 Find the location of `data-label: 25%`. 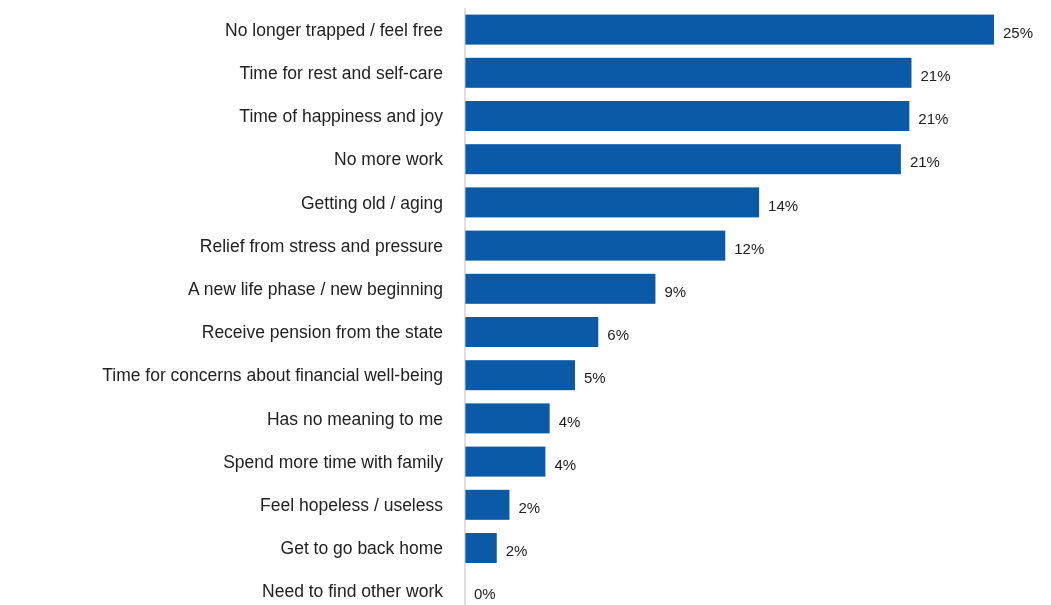

data-label: 25% is located at coordinates (1018, 32).